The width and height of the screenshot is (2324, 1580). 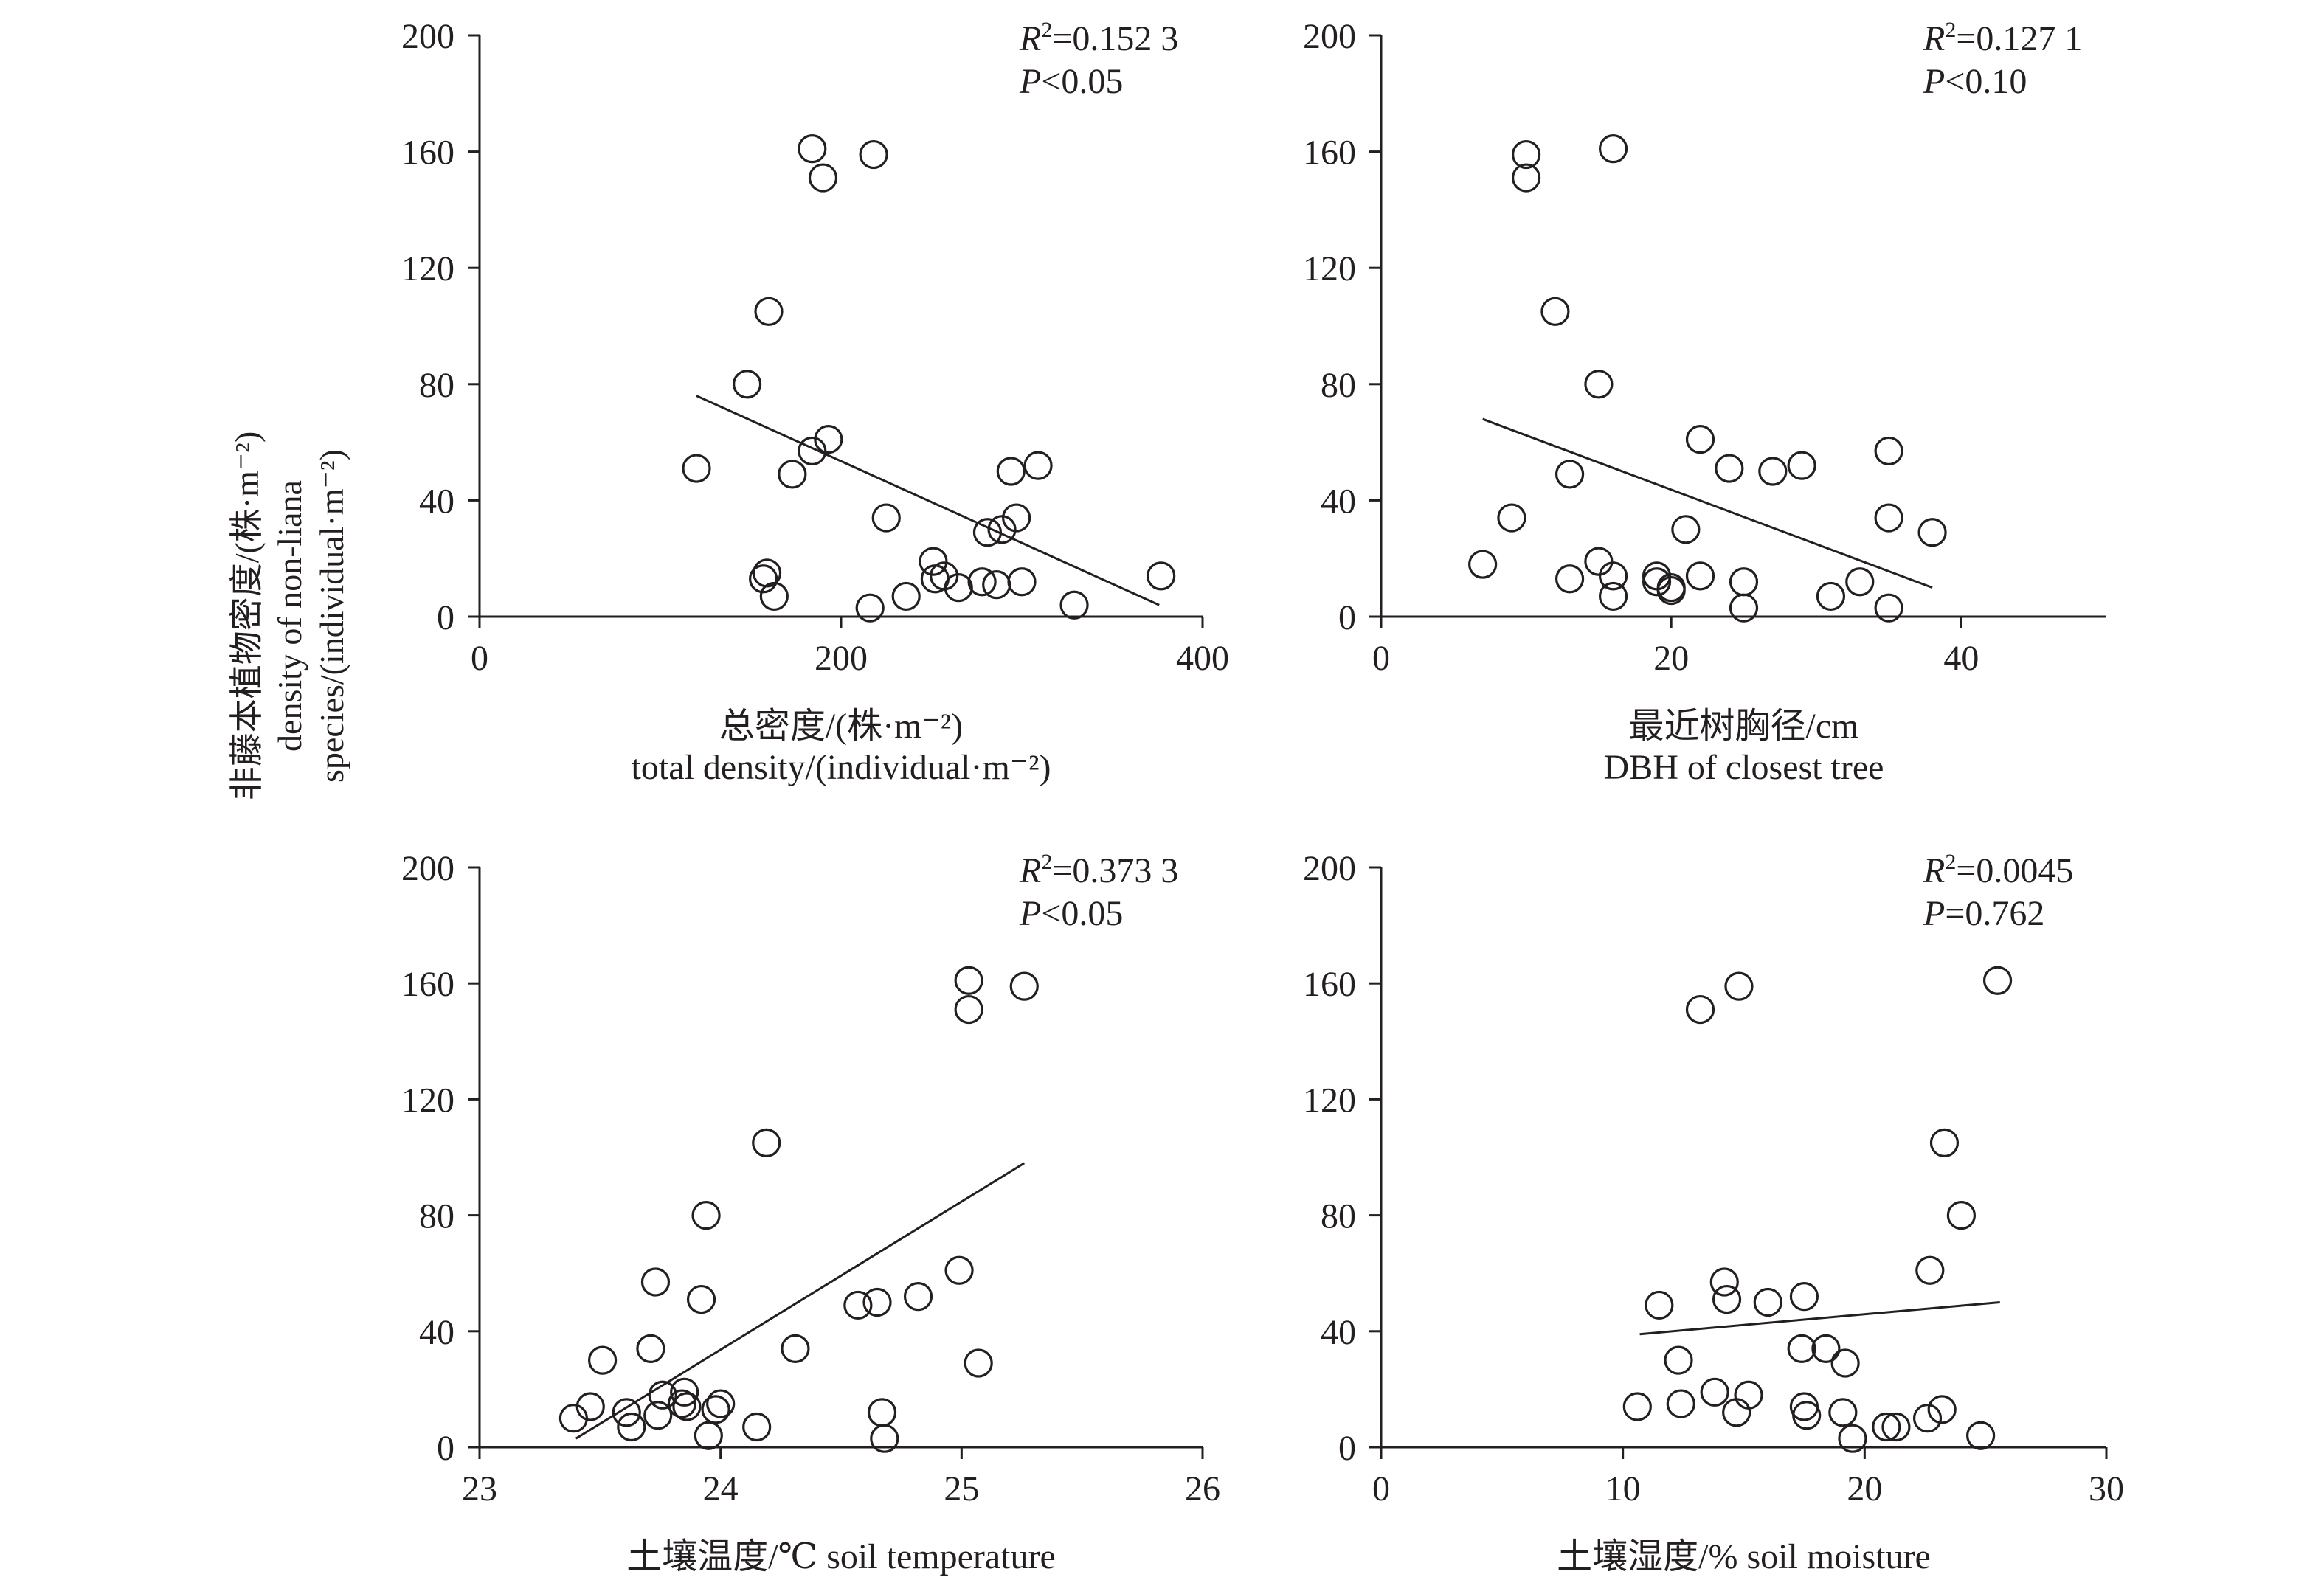 I want to click on x-tick-label: 23, so click(x=479, y=1488).